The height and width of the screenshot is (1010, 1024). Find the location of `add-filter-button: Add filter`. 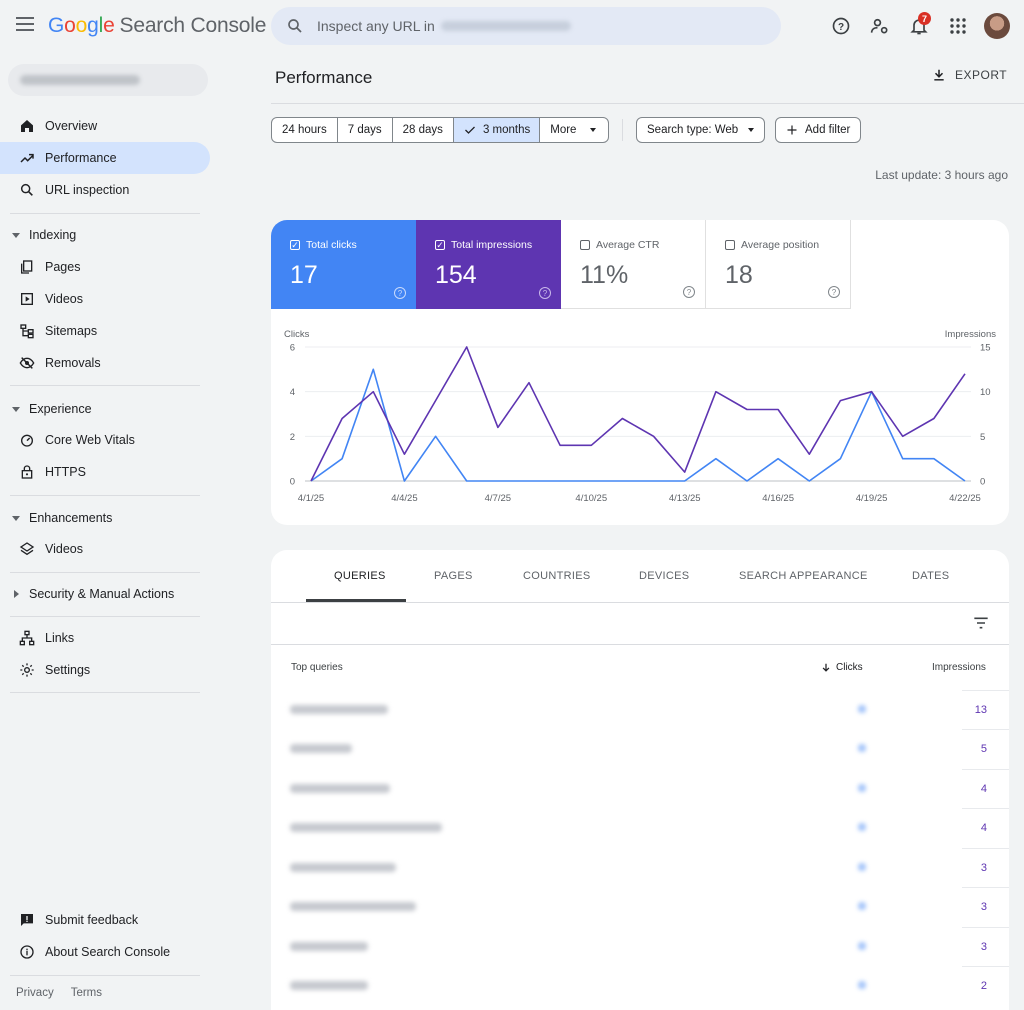

add-filter-button: Add filter is located at coordinates (818, 130).